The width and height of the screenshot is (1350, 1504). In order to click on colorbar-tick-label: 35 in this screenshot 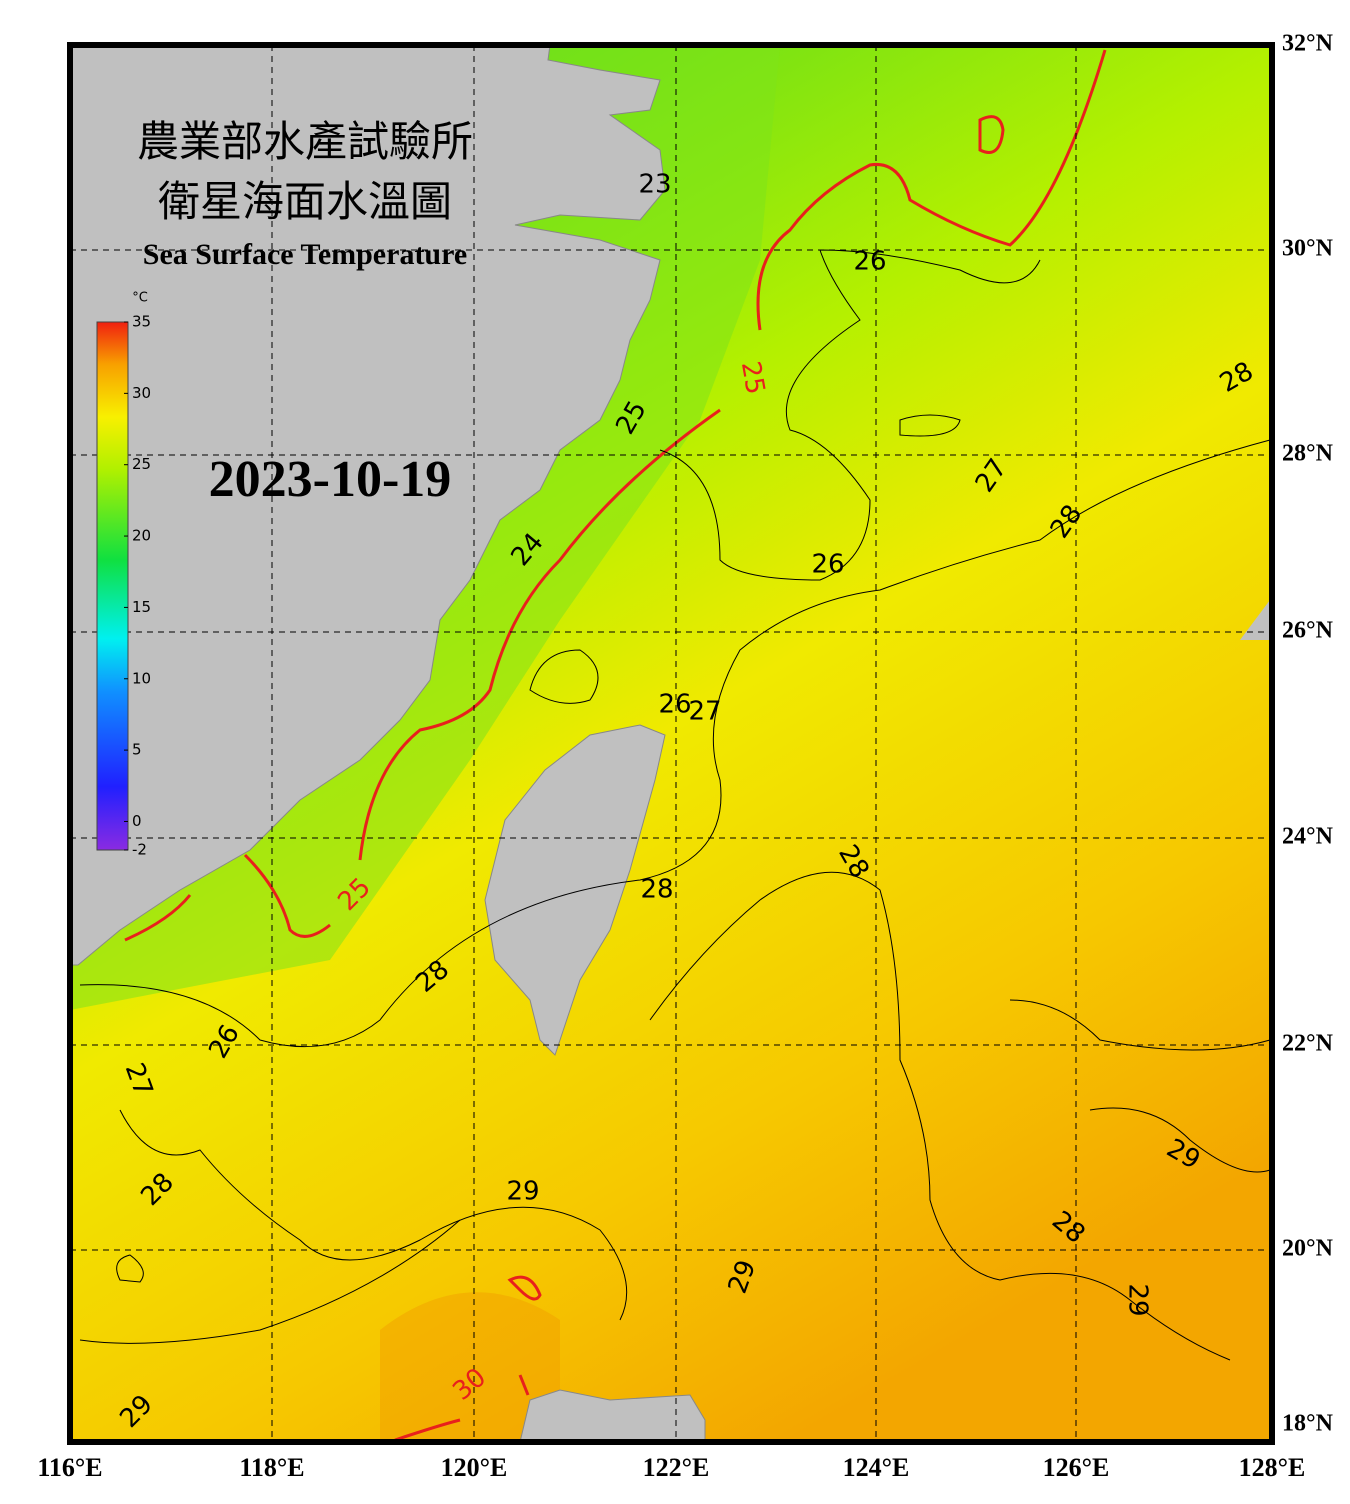, I will do `click(141, 322)`.